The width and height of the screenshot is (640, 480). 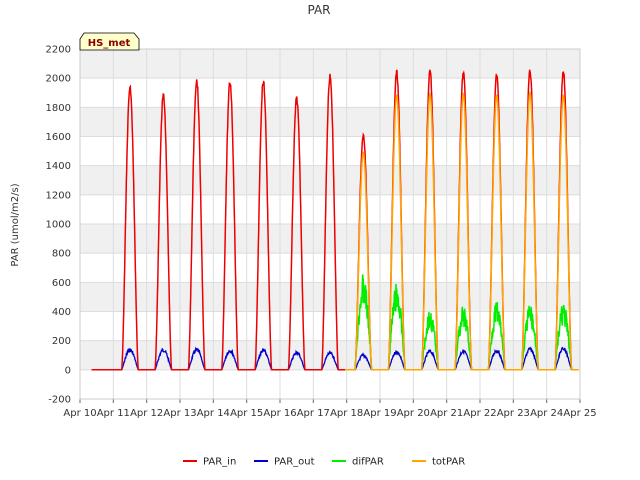 What do you see at coordinates (61, 341) in the screenshot?
I see `y-tick-label: 200` at bounding box center [61, 341].